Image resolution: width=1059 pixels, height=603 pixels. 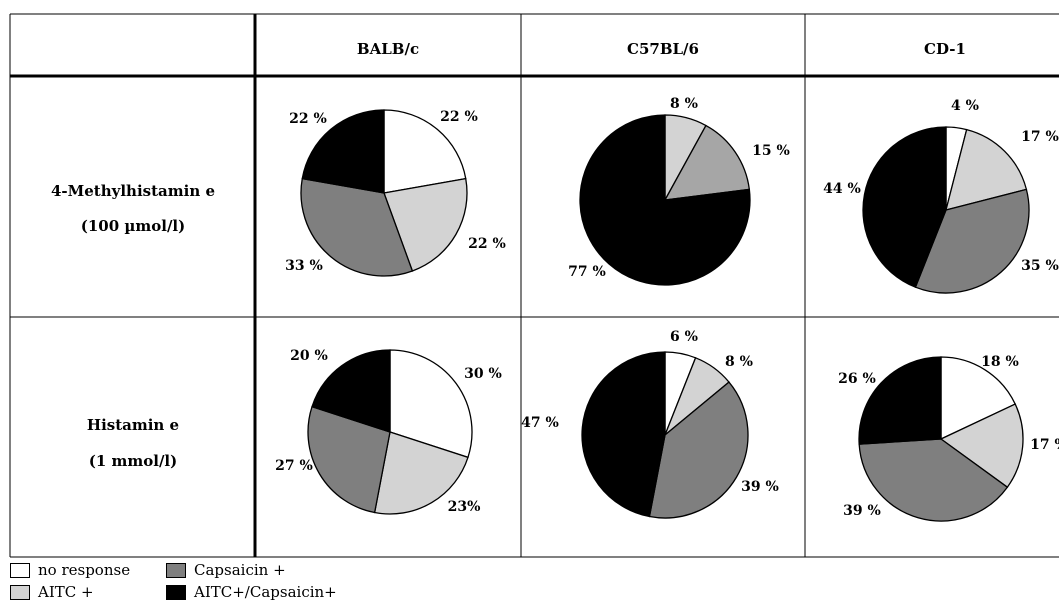 What do you see at coordinates (707, 162) in the screenshot?
I see `pie-slice-other` at bounding box center [707, 162].